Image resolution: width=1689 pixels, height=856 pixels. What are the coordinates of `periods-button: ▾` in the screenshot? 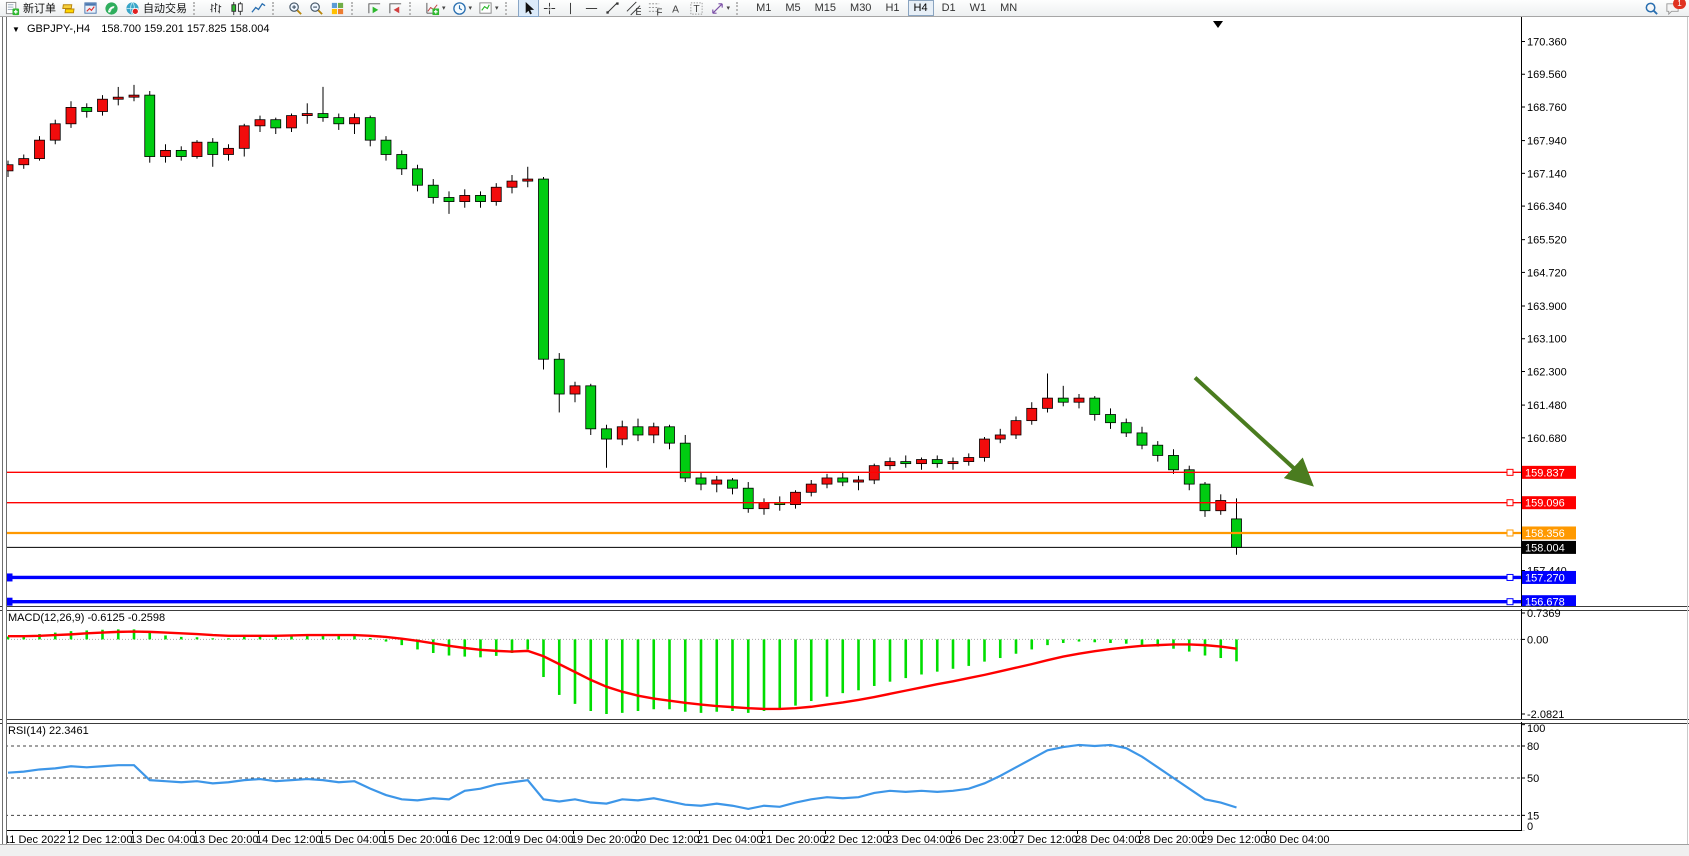 It's located at (462, 8).